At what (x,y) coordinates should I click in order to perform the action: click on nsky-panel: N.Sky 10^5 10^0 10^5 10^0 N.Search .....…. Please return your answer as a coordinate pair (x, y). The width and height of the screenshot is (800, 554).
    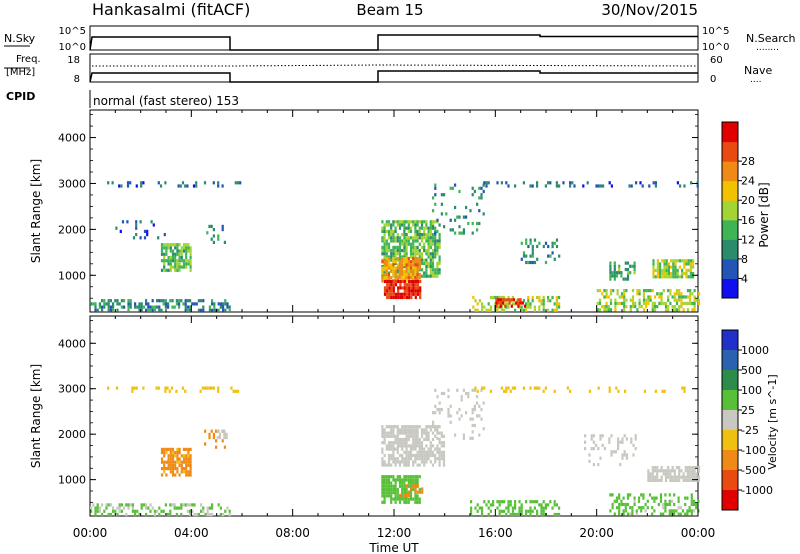
    Looking at the image, I should click on (400, 39).